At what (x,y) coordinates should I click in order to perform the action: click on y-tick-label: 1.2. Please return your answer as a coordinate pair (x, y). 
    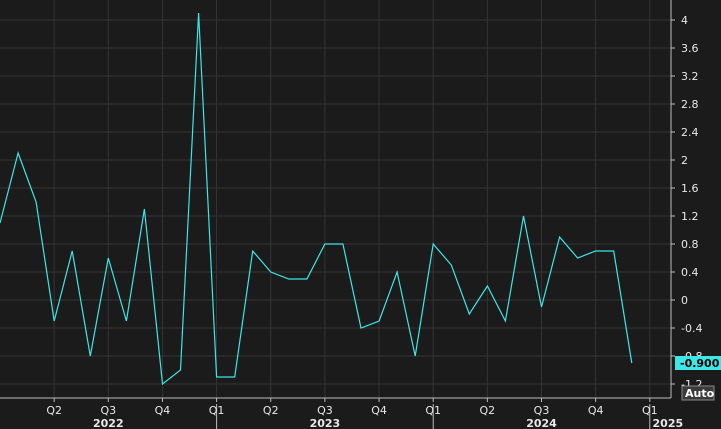
    Looking at the image, I should click on (690, 216).